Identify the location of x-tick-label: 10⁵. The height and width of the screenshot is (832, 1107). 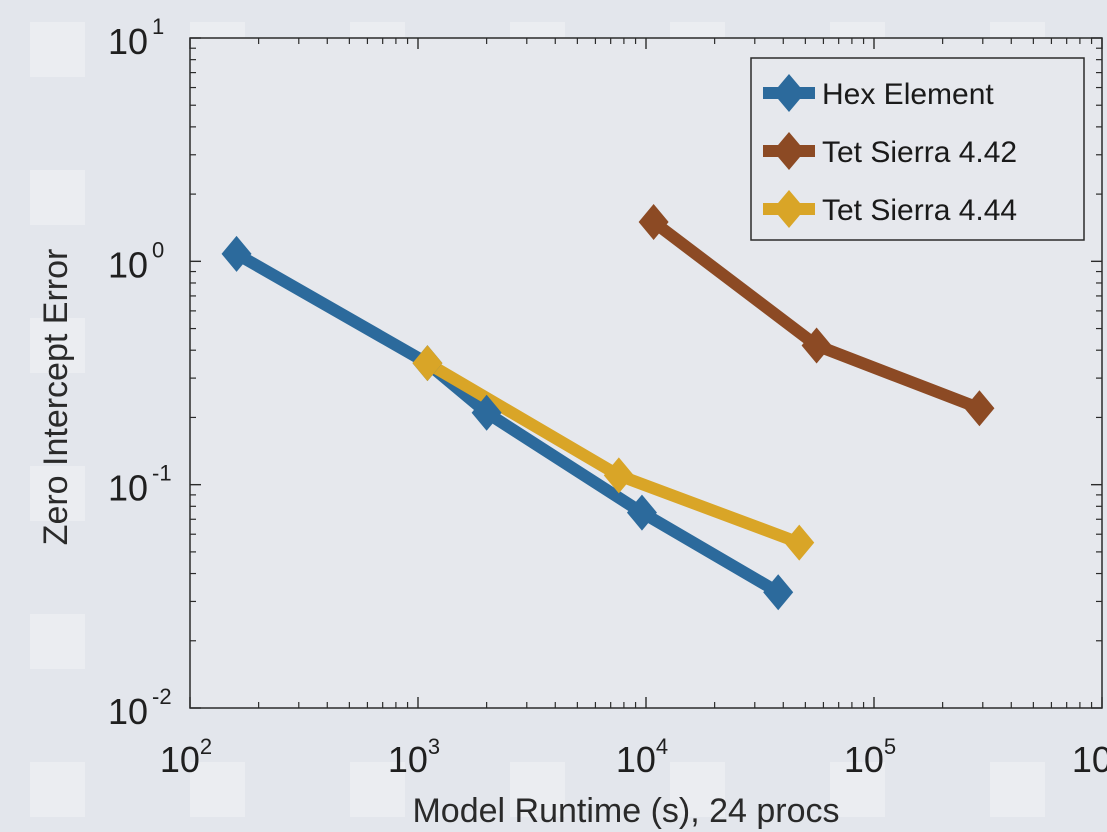
(870, 757).